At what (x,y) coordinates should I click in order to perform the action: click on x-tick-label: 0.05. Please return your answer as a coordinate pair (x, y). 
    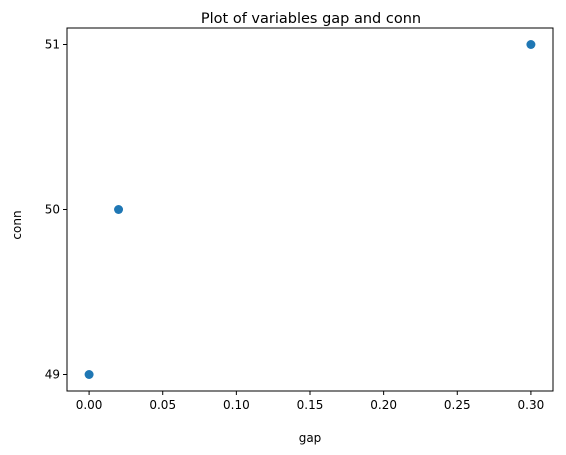
    Looking at the image, I should click on (162, 405).